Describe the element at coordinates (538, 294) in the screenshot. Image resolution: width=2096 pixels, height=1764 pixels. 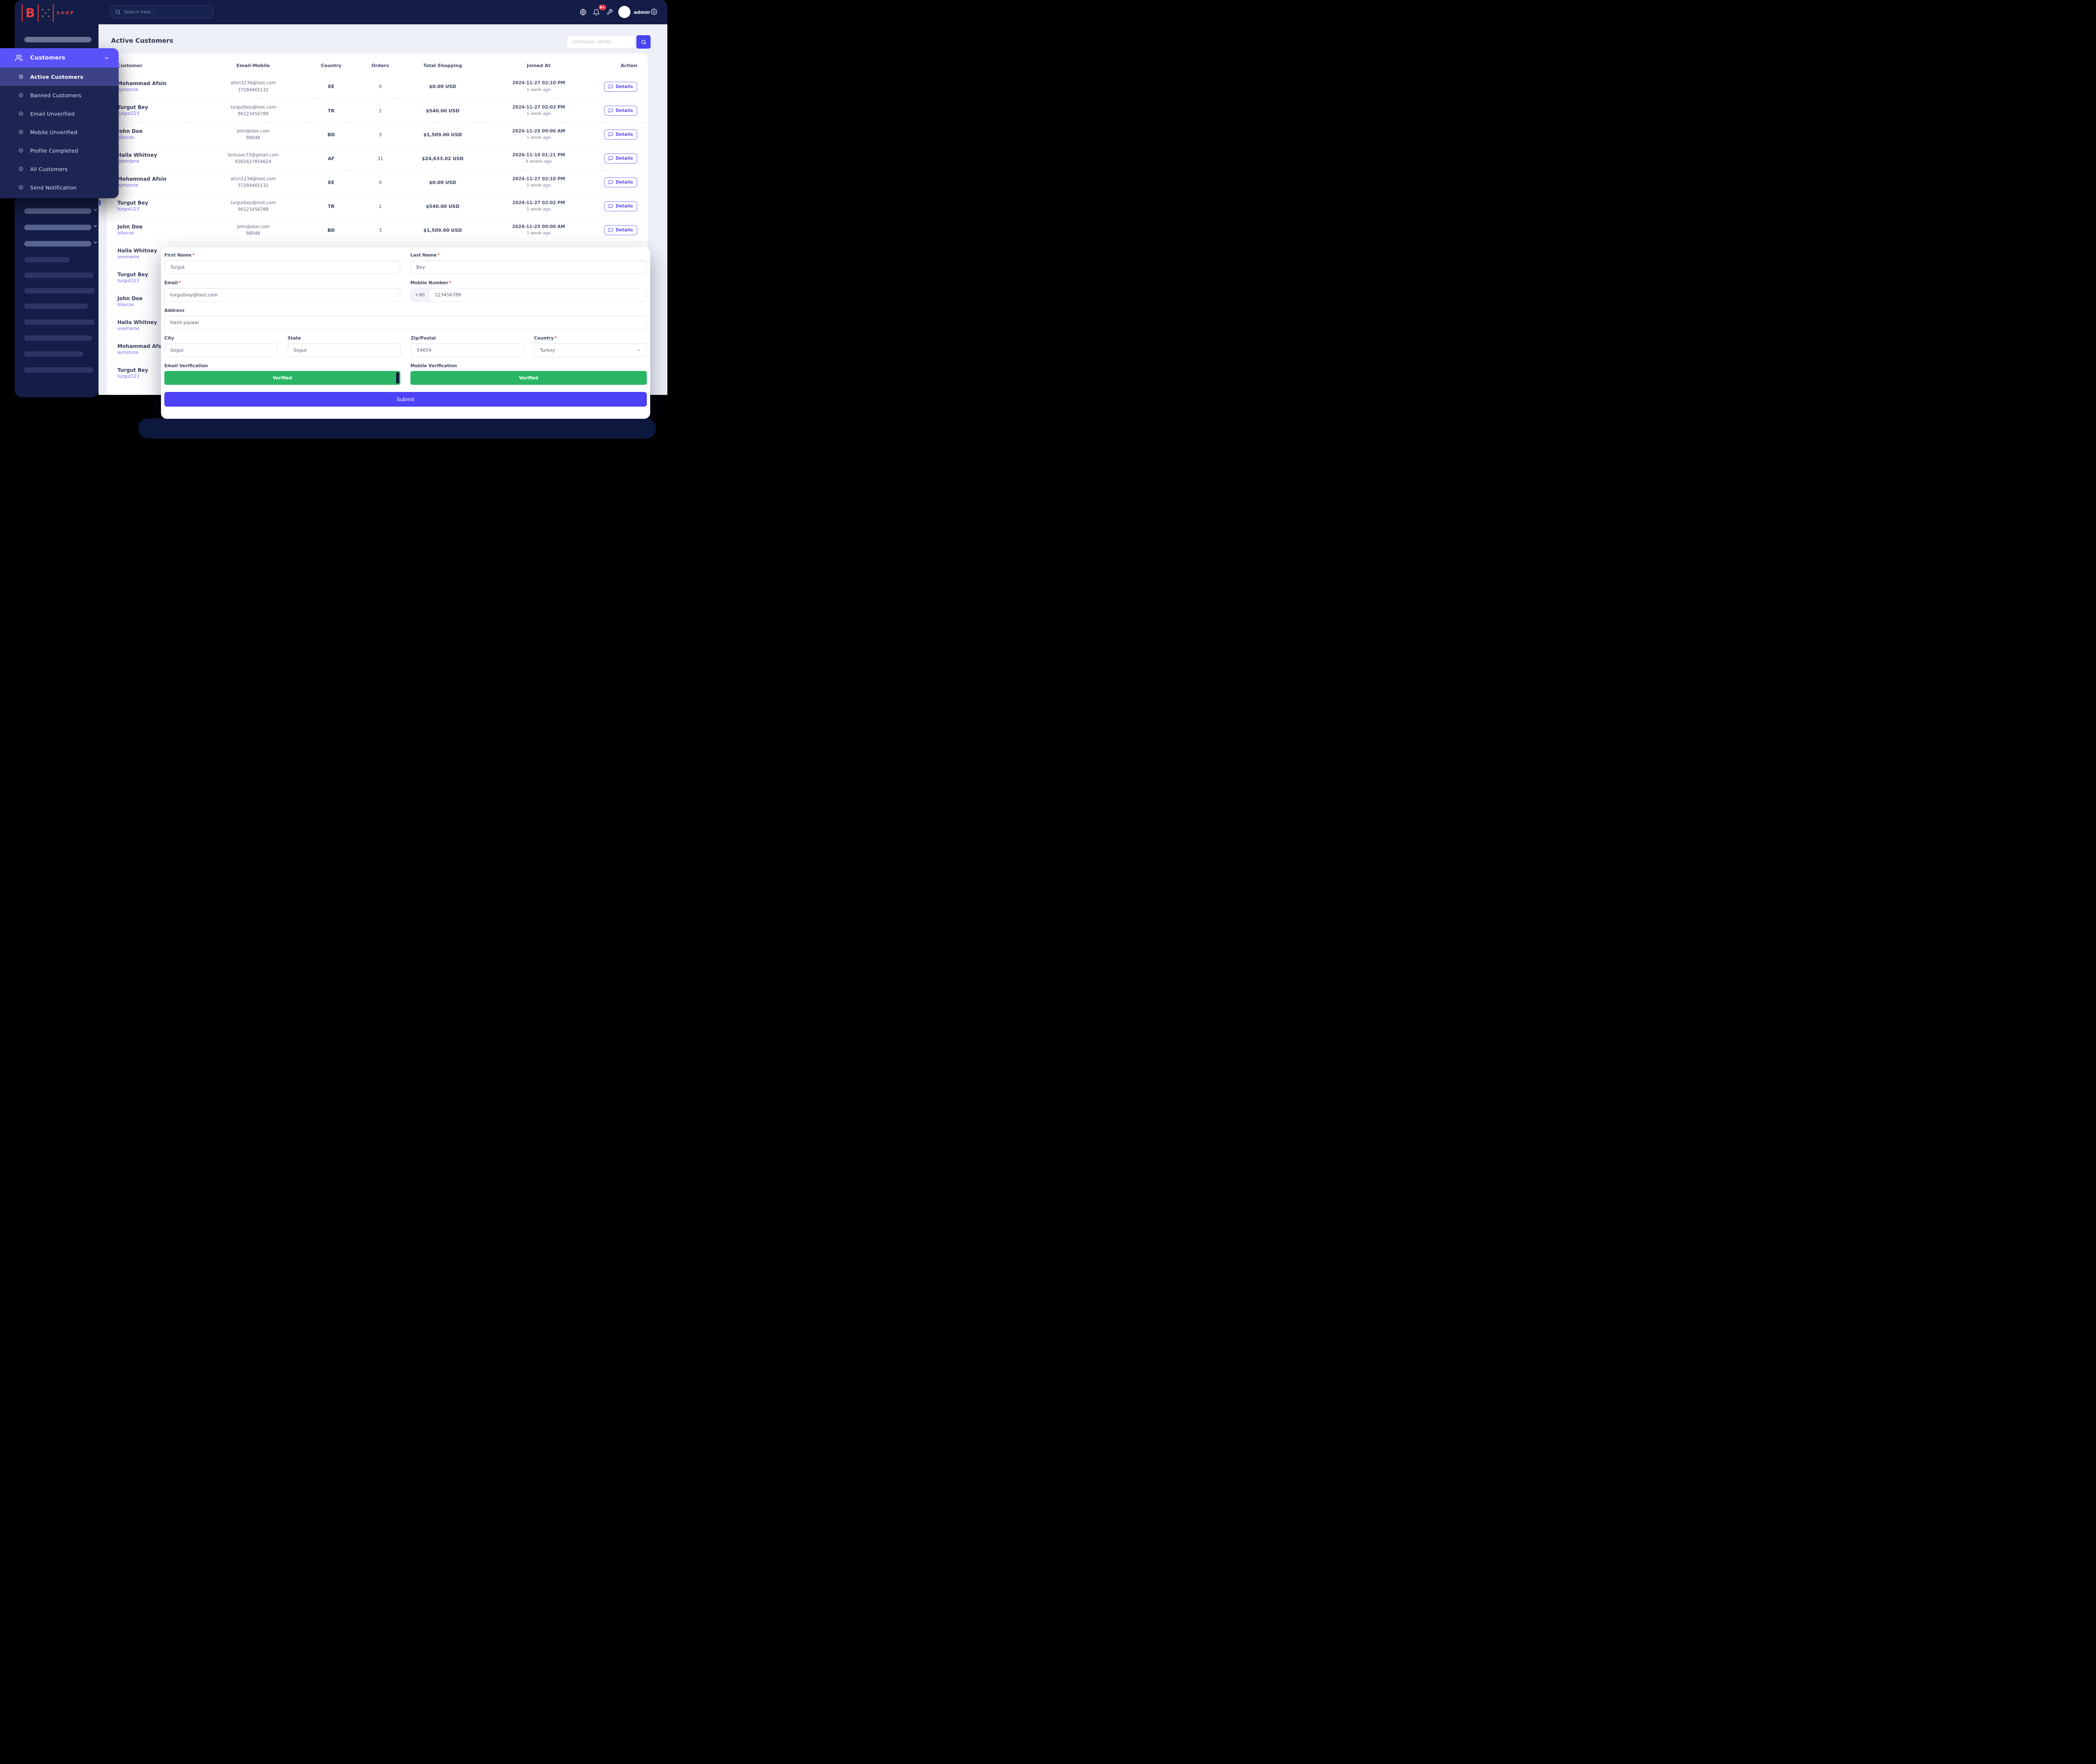
I see `mobile-number-field` at that location.